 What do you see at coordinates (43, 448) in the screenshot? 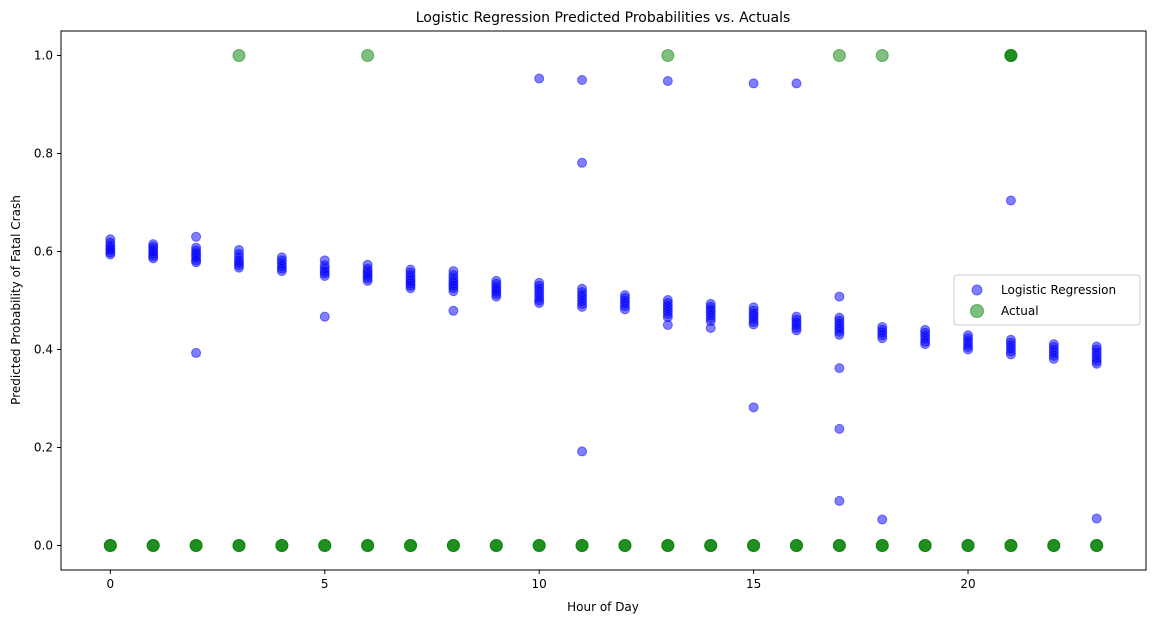
I see `y-tick-label: 0.2` at bounding box center [43, 448].